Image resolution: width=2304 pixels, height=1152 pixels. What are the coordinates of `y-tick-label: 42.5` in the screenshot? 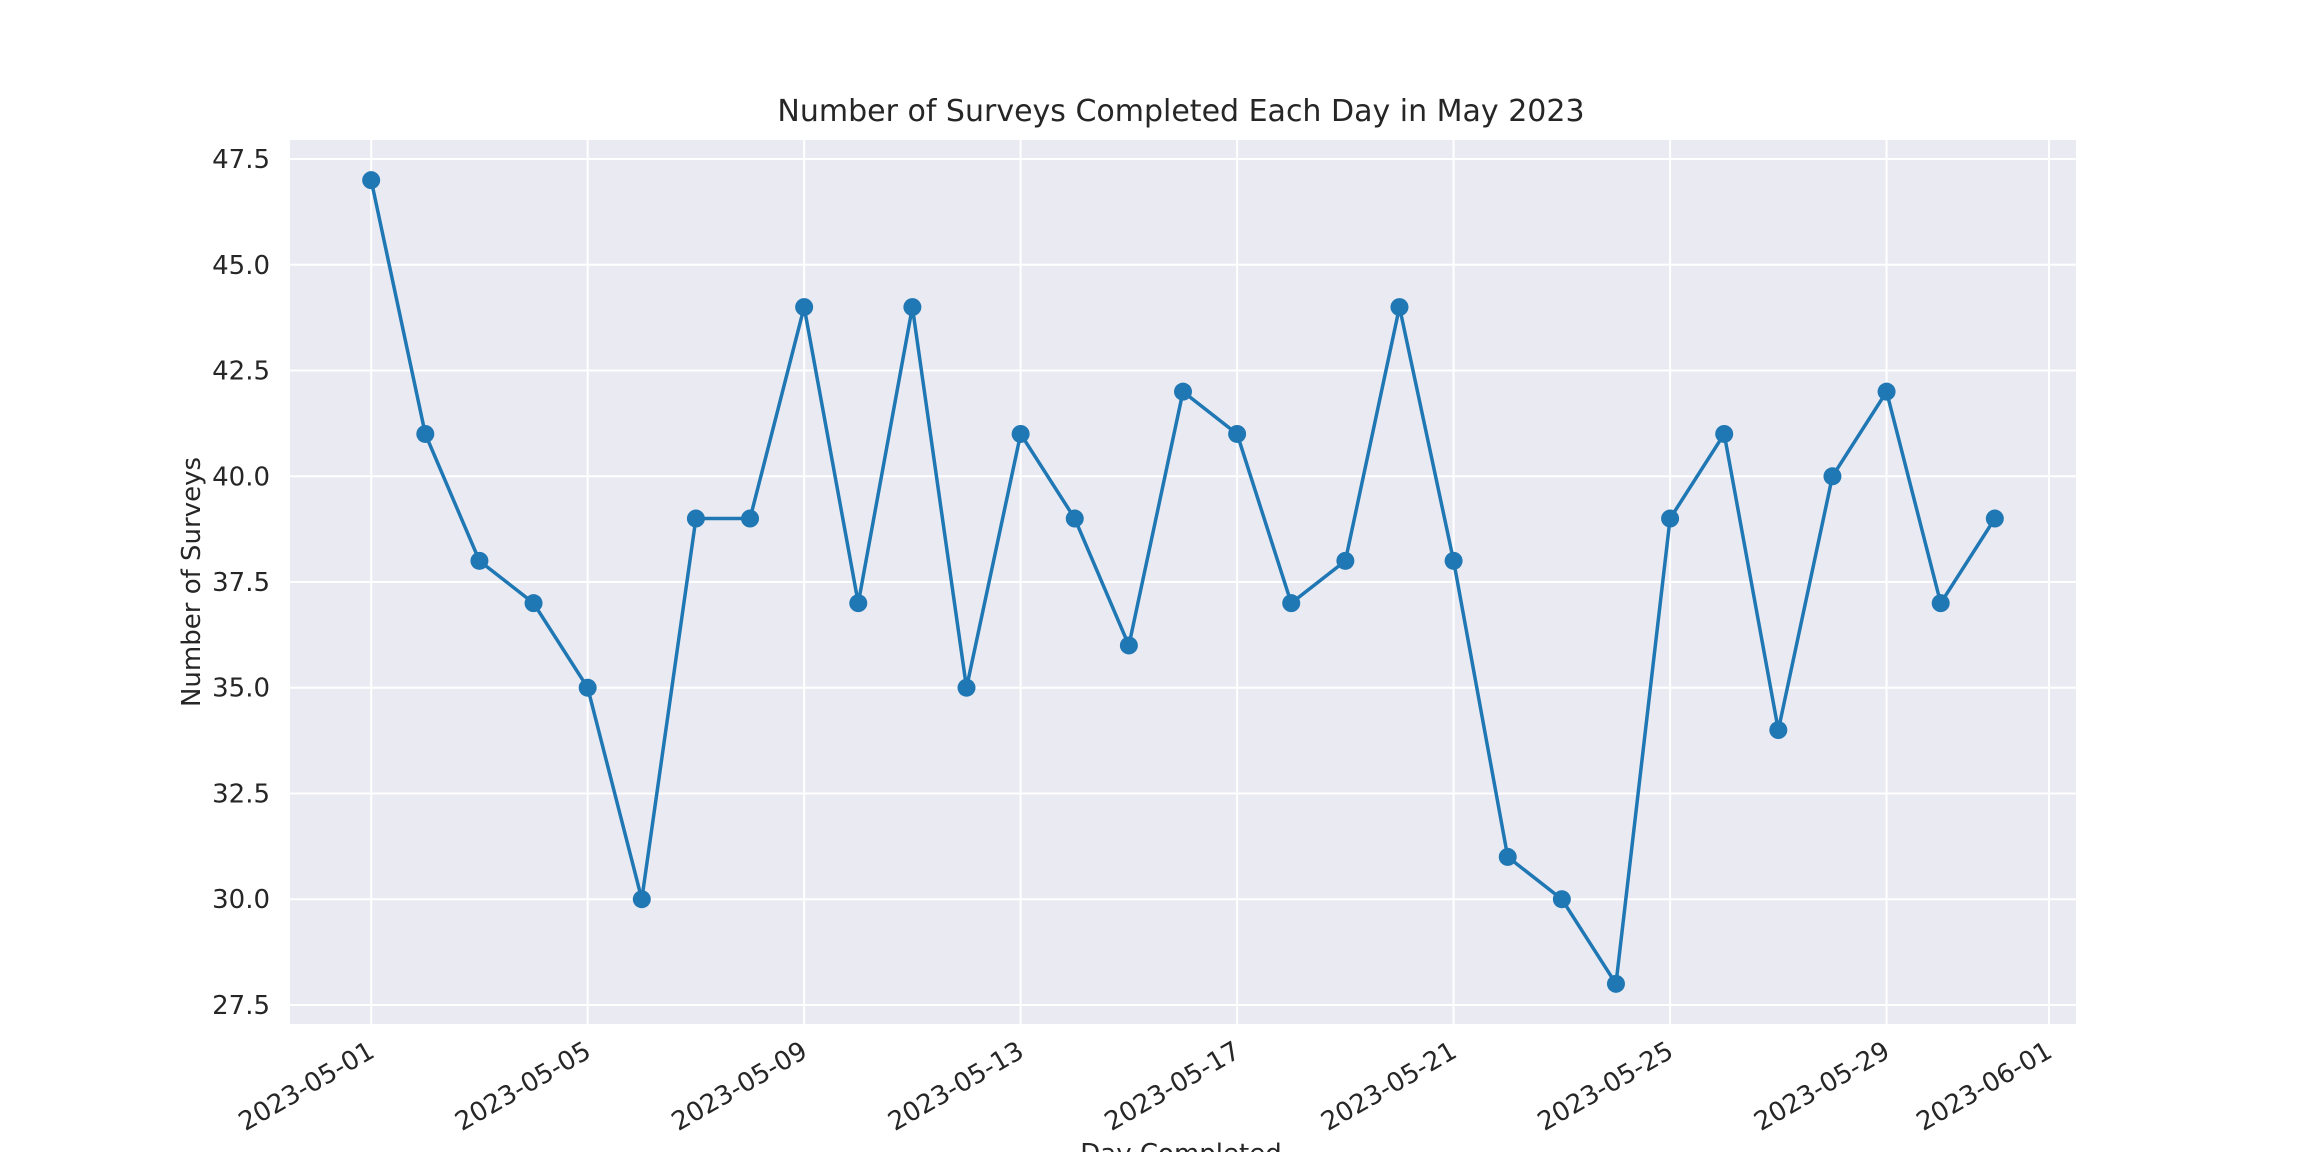 It's located at (241, 372).